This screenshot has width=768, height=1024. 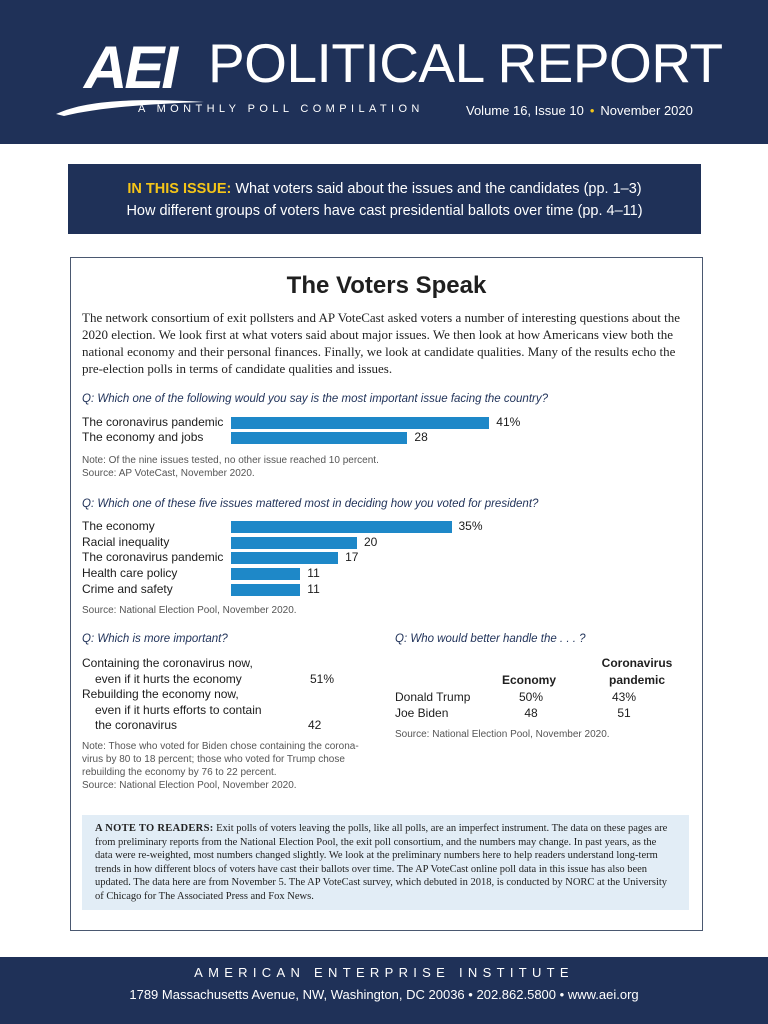 What do you see at coordinates (531, 697) in the screenshot?
I see `cell-value: 50%` at bounding box center [531, 697].